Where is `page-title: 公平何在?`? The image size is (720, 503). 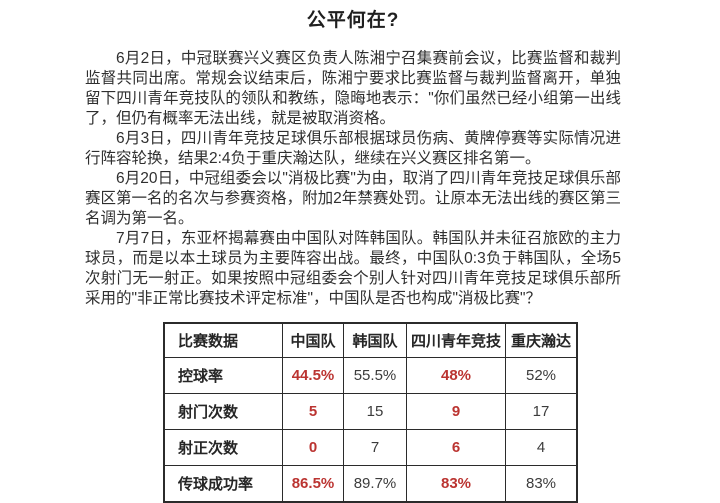
page-title: 公平何在? is located at coordinates (353, 20).